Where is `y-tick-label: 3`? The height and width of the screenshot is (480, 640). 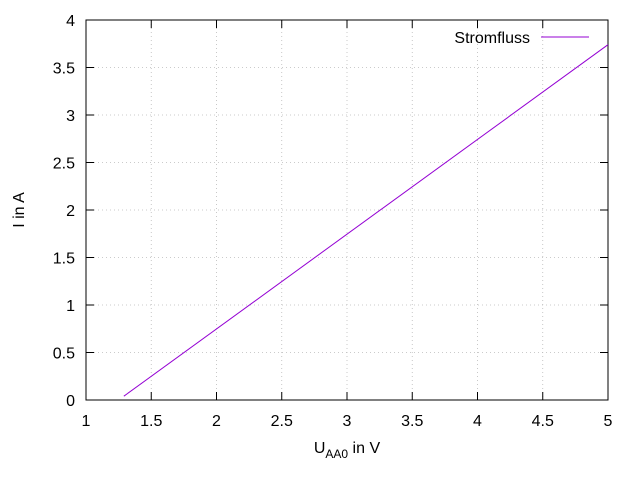 y-tick-label: 3 is located at coordinates (70, 116).